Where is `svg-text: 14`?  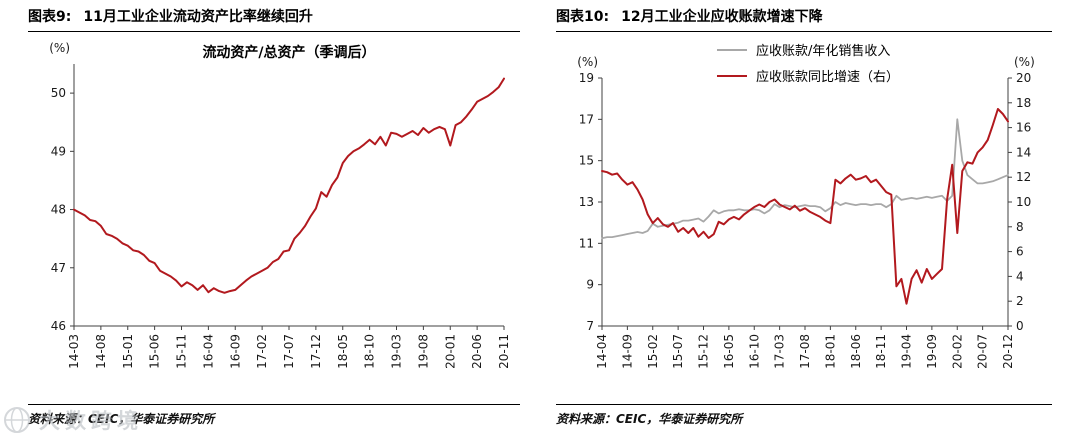
svg-text: 14 is located at coordinates (1023, 152).